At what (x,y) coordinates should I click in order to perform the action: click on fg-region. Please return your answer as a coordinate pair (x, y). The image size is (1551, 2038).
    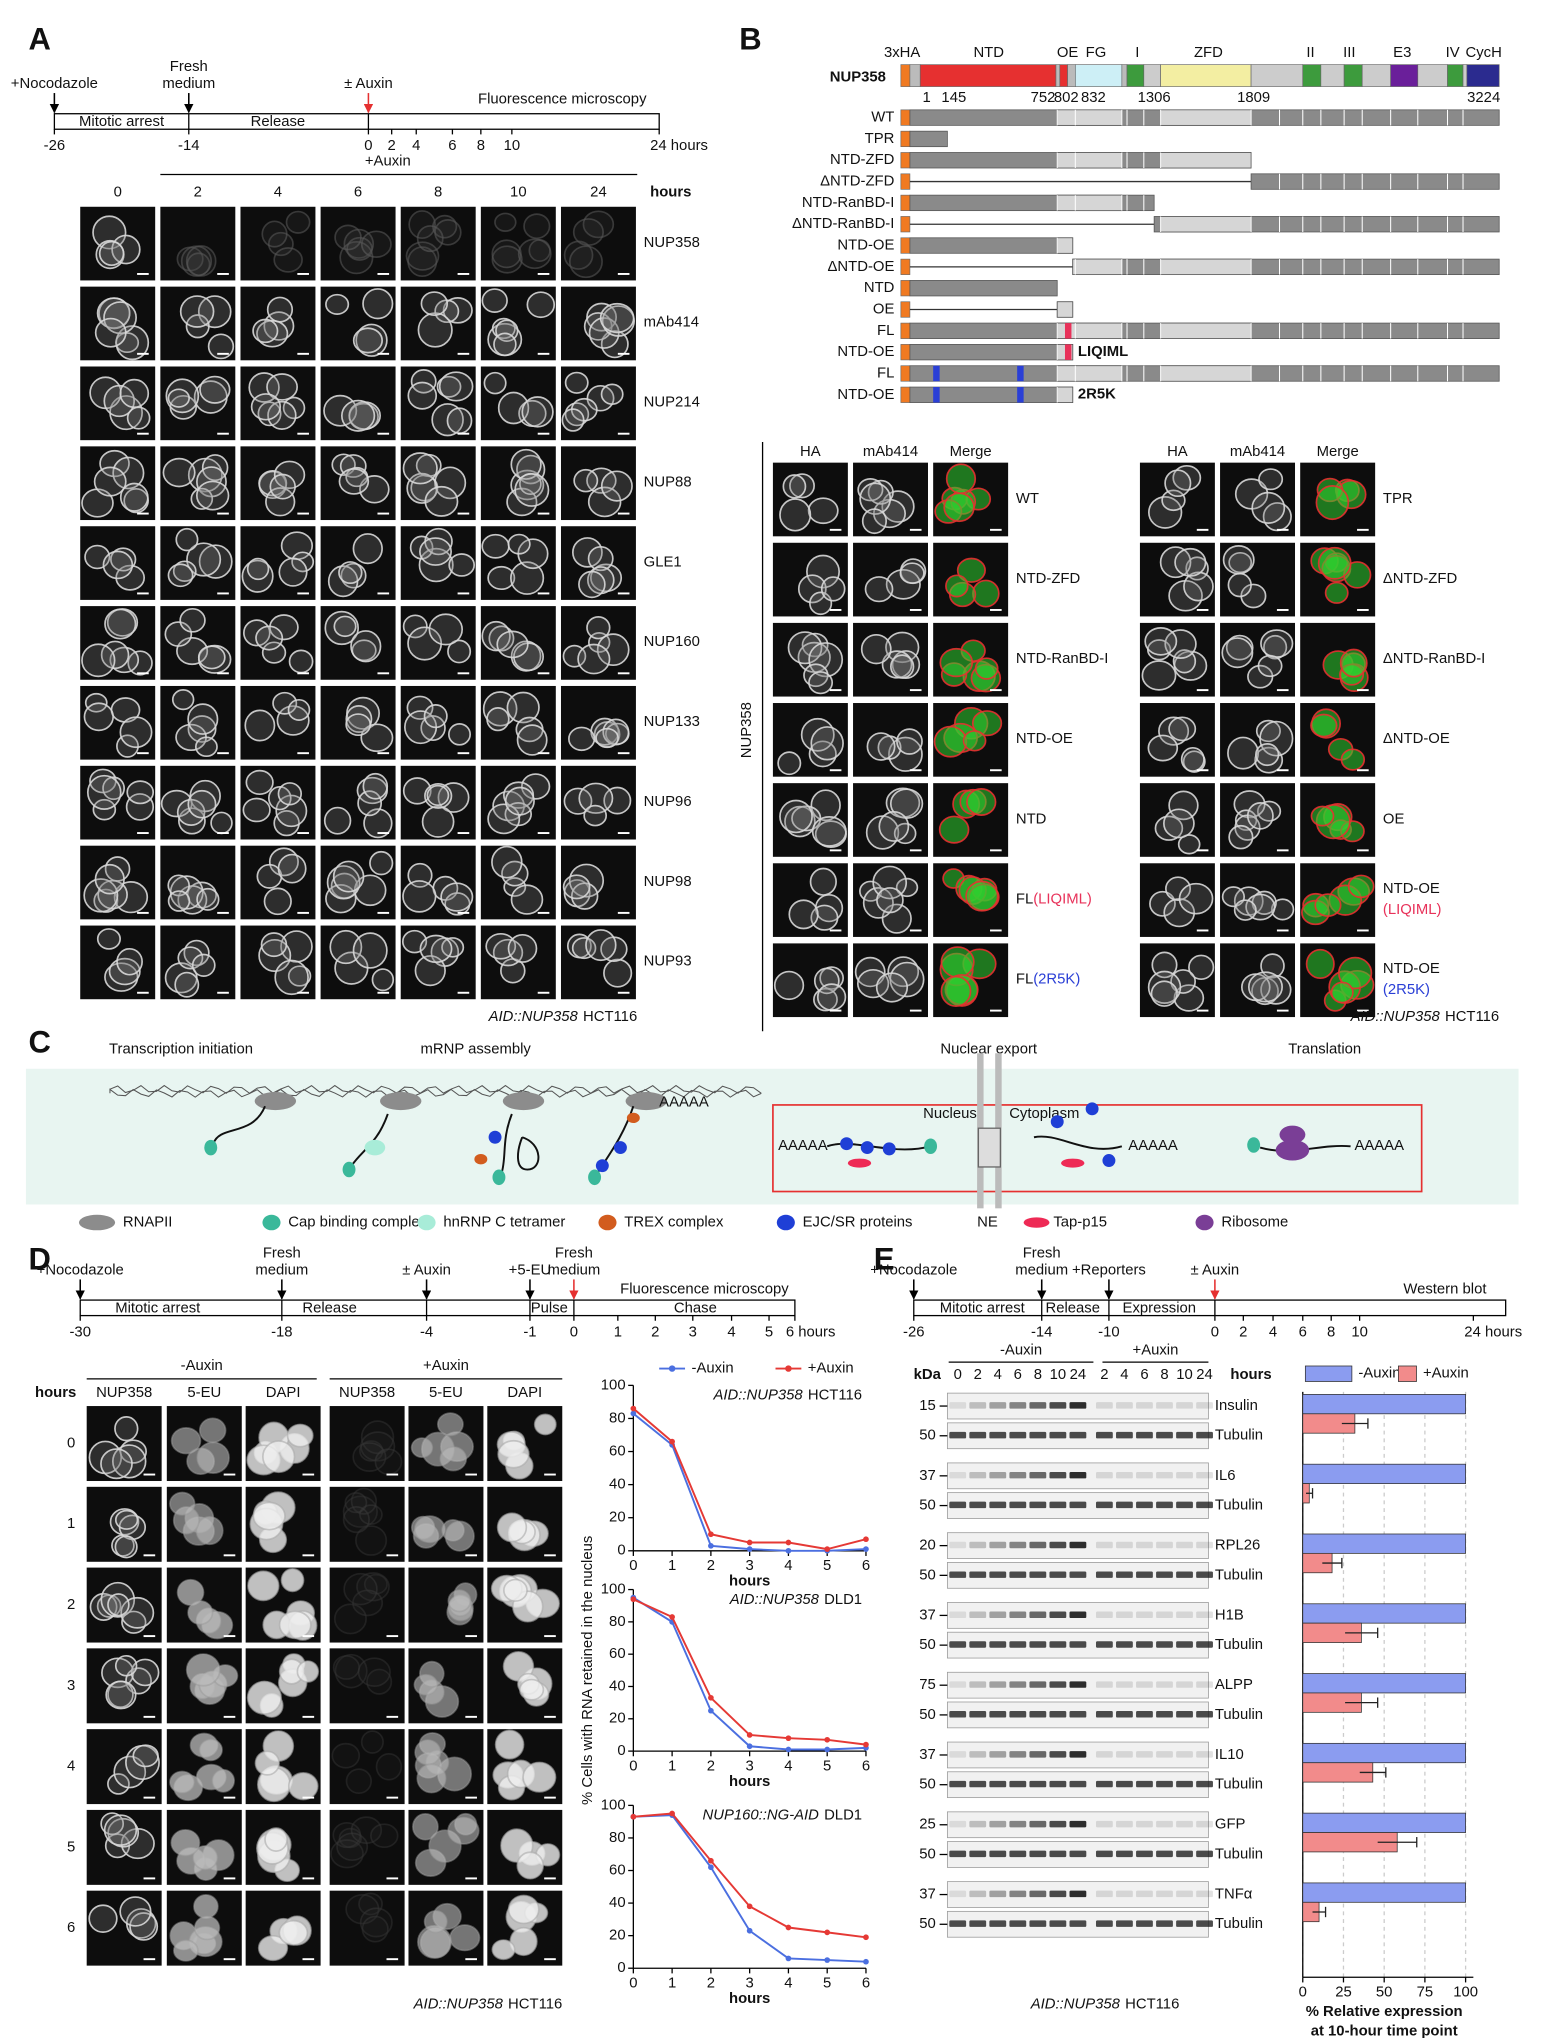
    Looking at the image, I should click on (1065, 394).